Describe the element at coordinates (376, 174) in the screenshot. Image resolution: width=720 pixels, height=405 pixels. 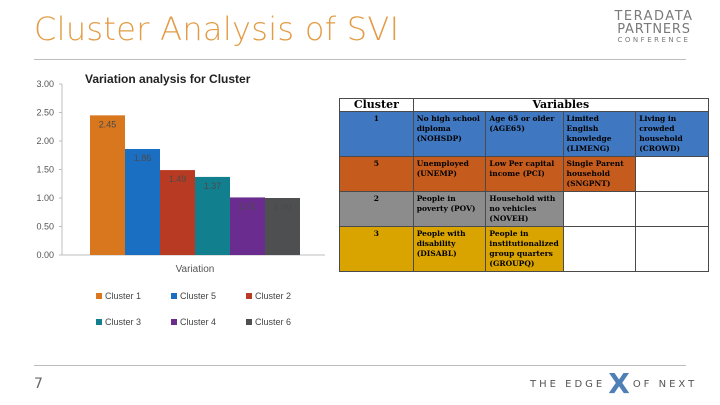
I see `cluster-id-cell: 5` at that location.